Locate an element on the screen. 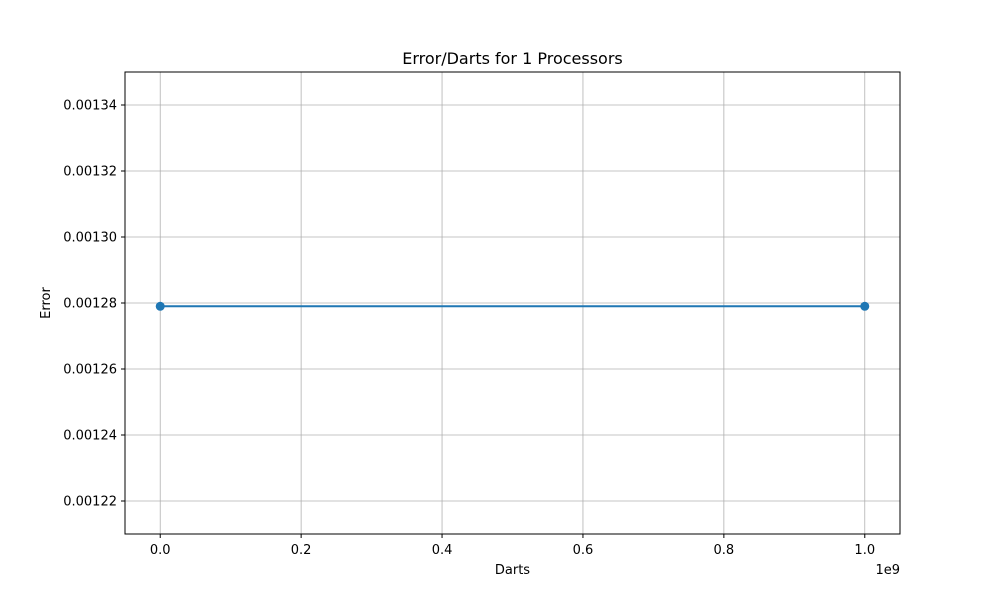  y-tick-label: 0.00130 is located at coordinates (90, 238).